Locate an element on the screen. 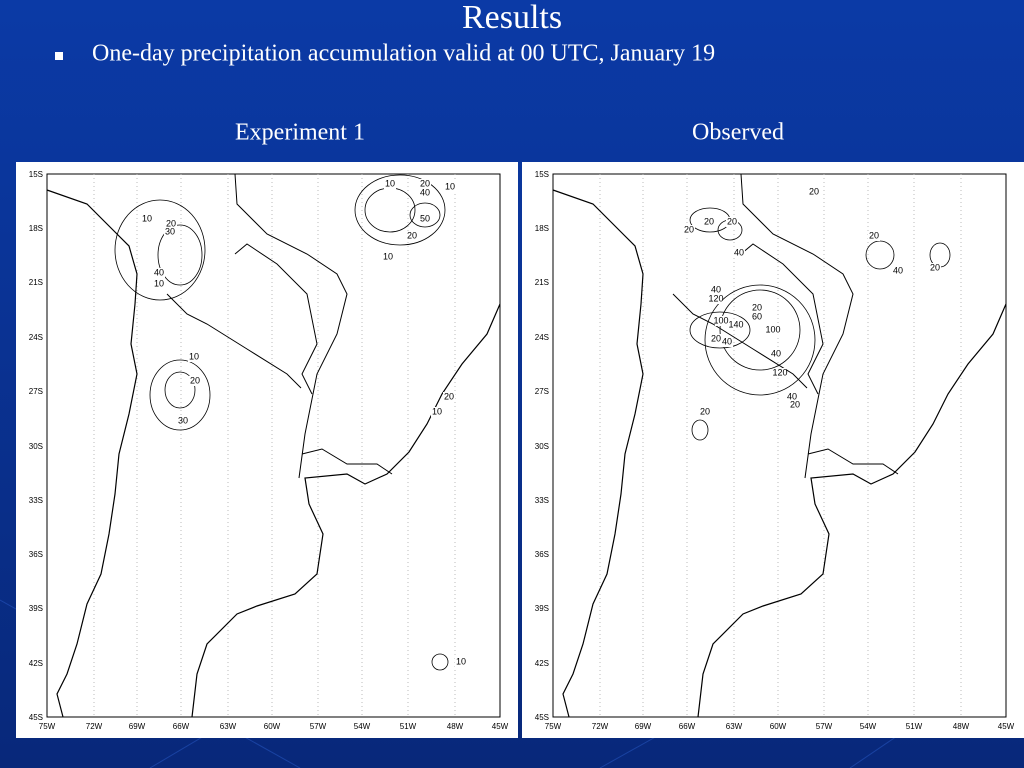 This screenshot has height=768, width=1024. contour-label: 60 is located at coordinates (757, 316).